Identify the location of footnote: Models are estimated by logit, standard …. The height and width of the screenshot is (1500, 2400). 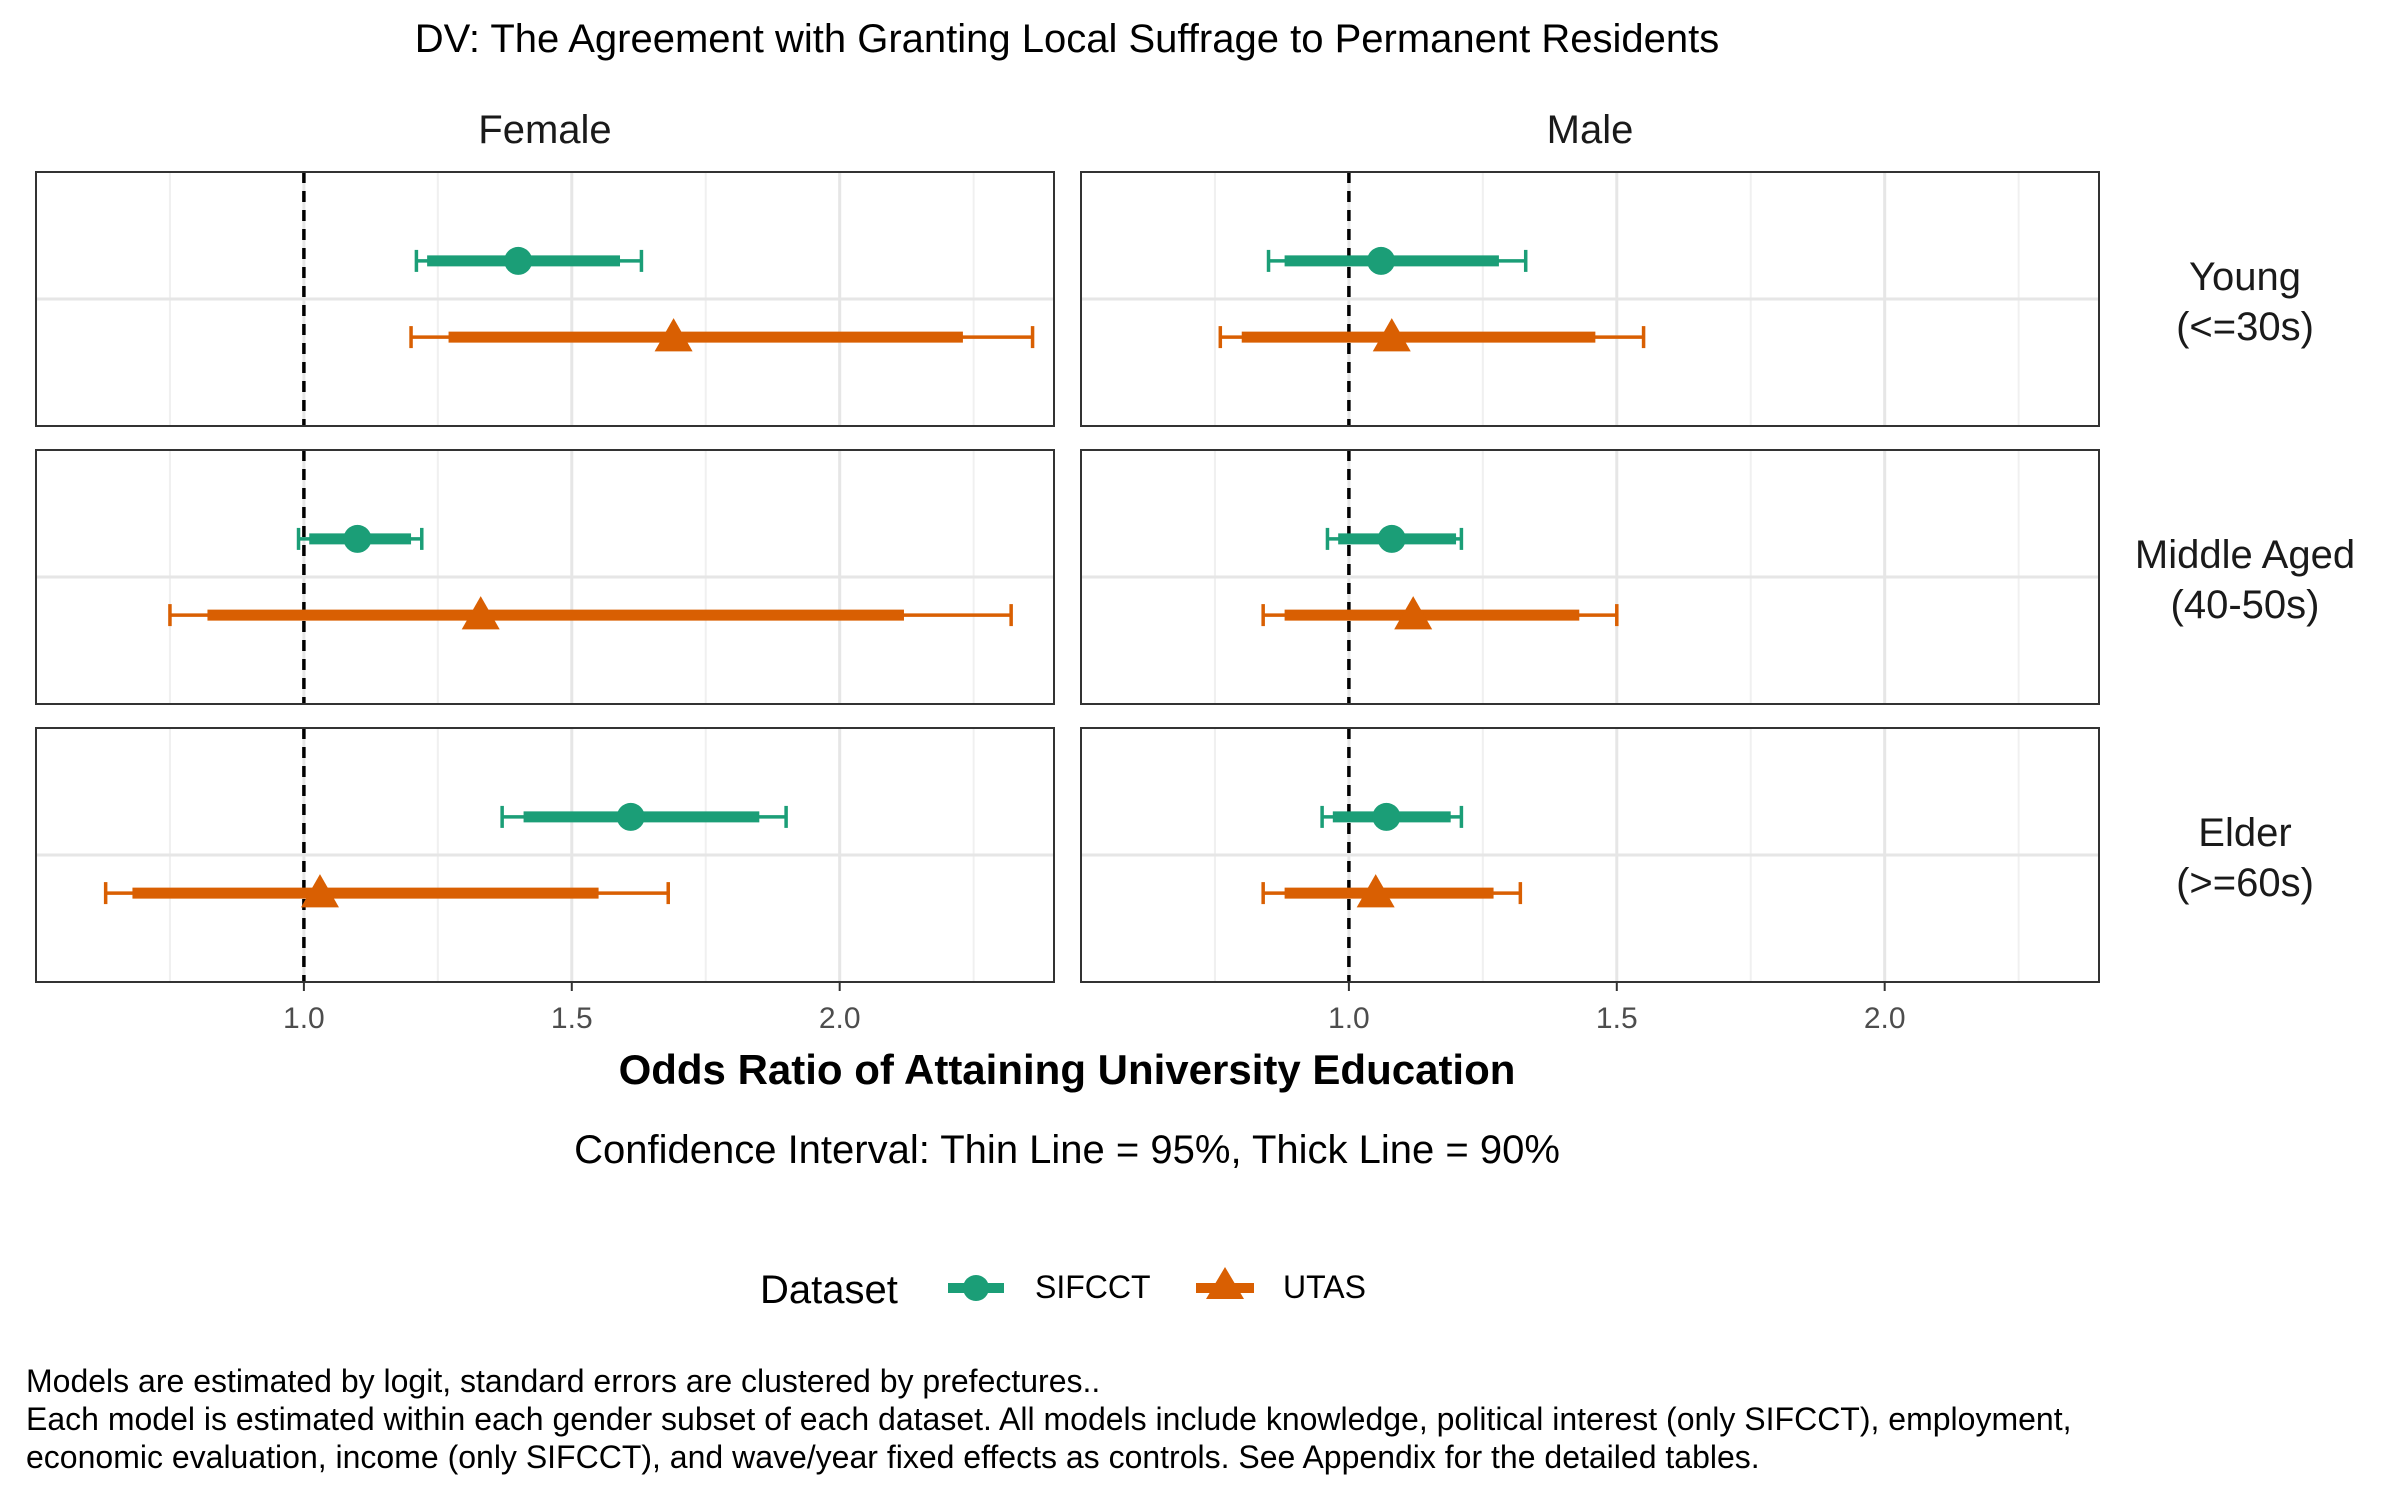
(1206, 1419).